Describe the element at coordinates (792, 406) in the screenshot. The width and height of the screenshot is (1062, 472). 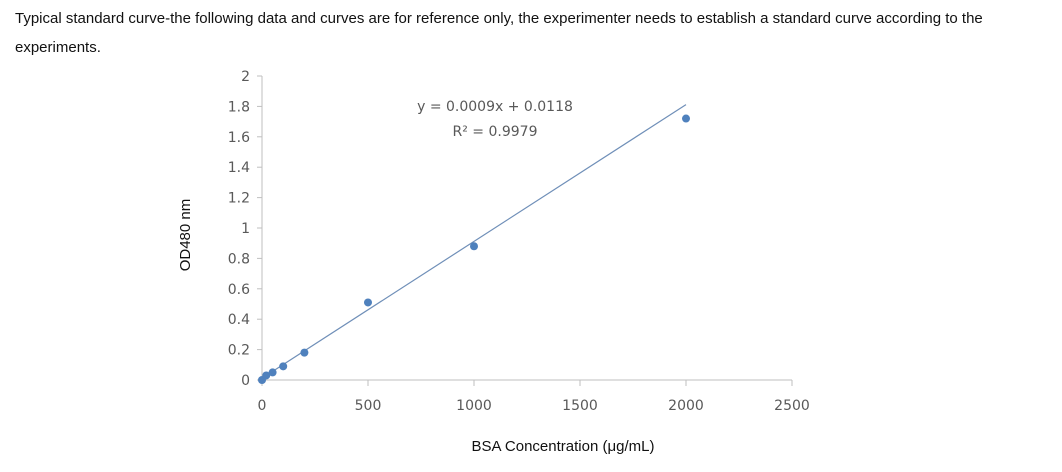
I see `x-tick-label: 2500` at that location.